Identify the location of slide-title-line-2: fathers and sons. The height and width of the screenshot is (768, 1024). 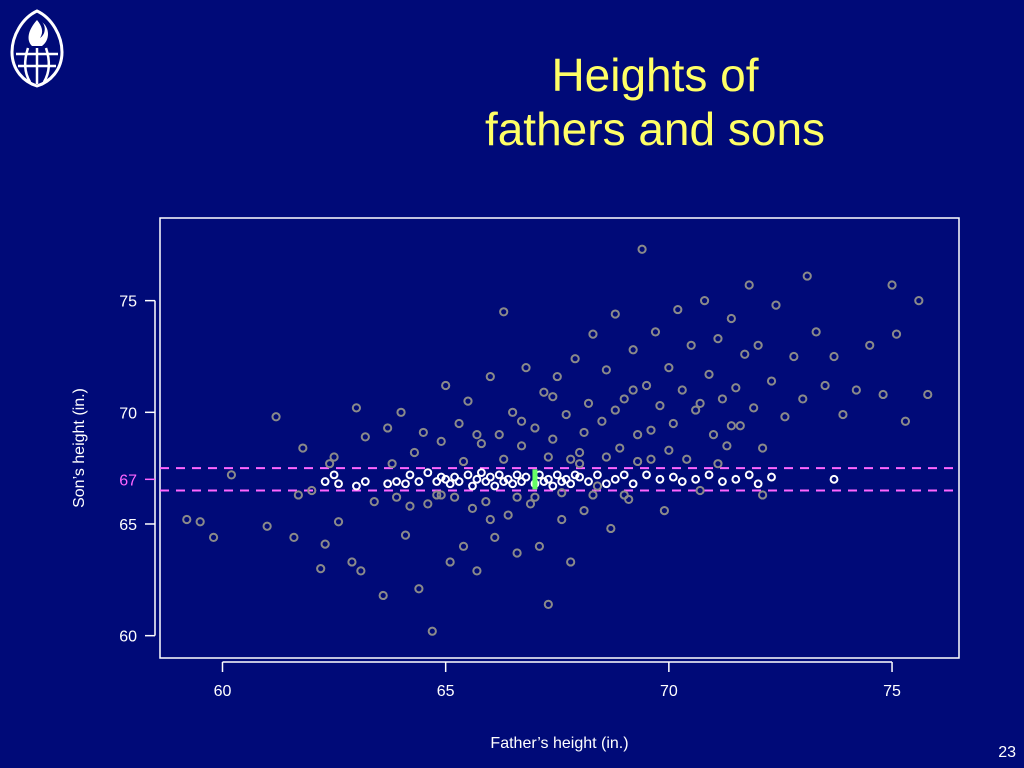
(655, 129).